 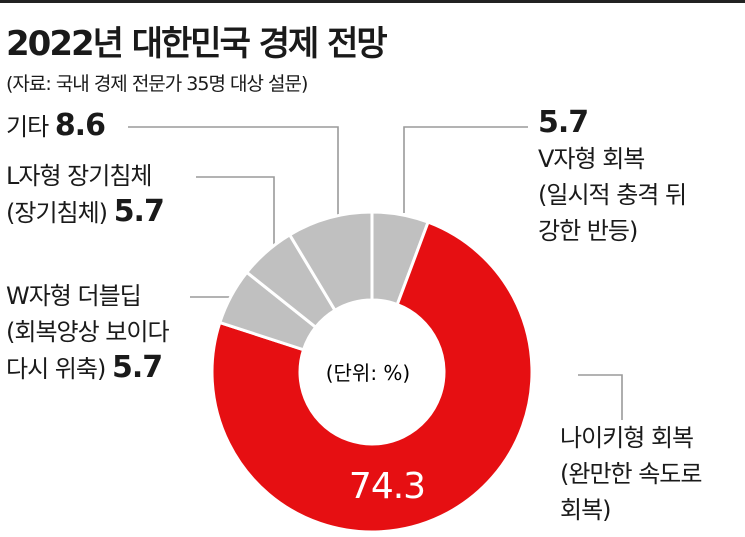 I want to click on name-w-shape-line3: 다시 위축), so click(x=56, y=369).